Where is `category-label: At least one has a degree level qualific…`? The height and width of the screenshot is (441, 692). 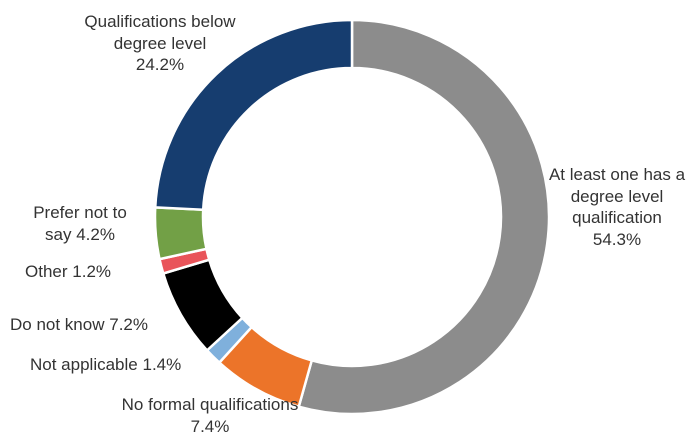
category-label: At least one has a degree level qualific… is located at coordinates (617, 196).